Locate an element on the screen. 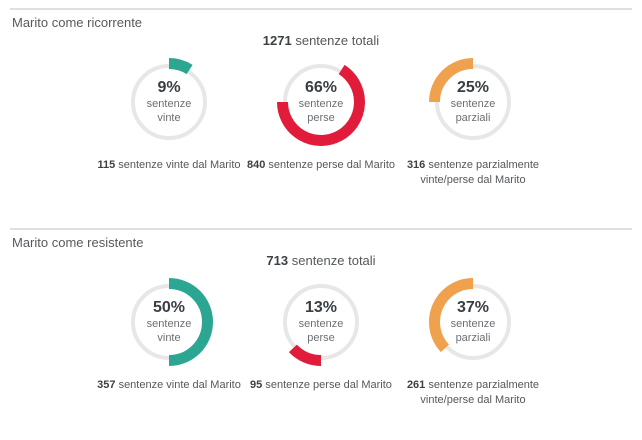  chart-caption: 357 sentenze vinte dal Marito is located at coordinates (169, 385).